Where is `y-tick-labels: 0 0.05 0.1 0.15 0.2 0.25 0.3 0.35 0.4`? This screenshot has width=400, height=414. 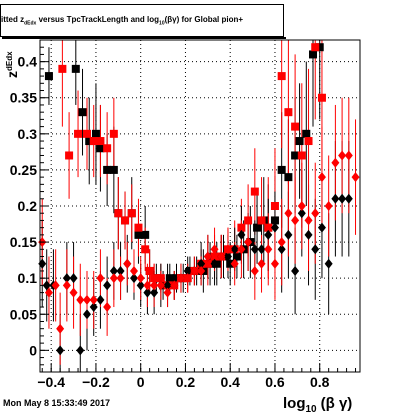
y-tick-labels: 0 0.05 0.1 0.15 0.2 0.25 0.3 0.35 0.4 is located at coordinates (23, 206).